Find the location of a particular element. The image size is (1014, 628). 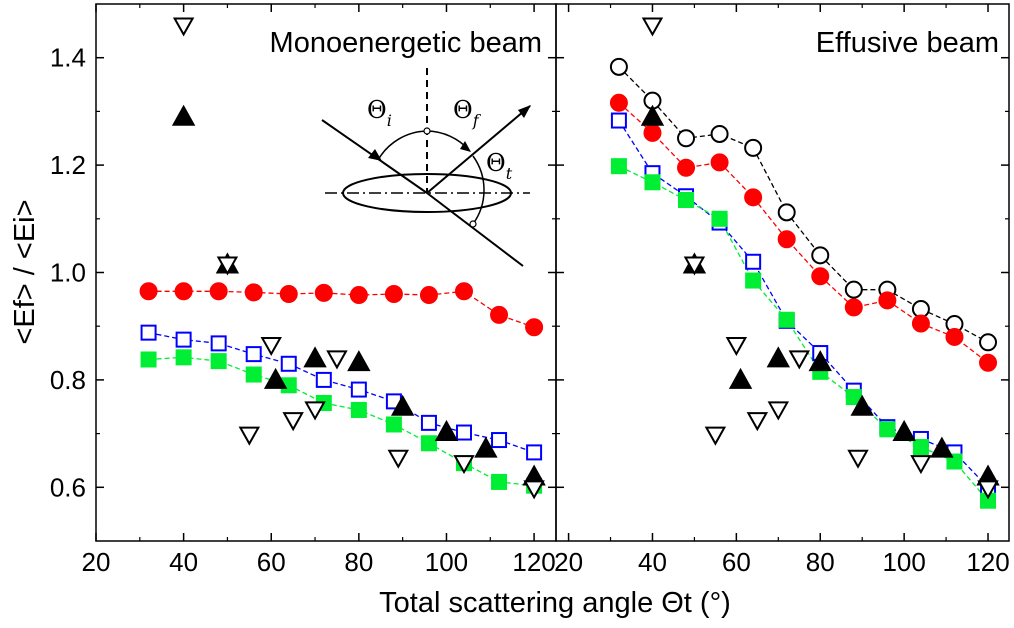

x-tick-label: 80 is located at coordinates (358, 562).